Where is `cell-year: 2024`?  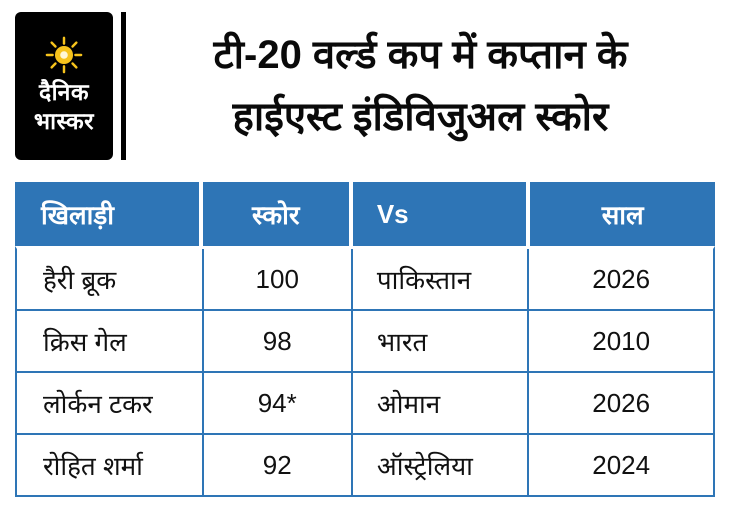
cell-year: 2024 is located at coordinates (621, 465).